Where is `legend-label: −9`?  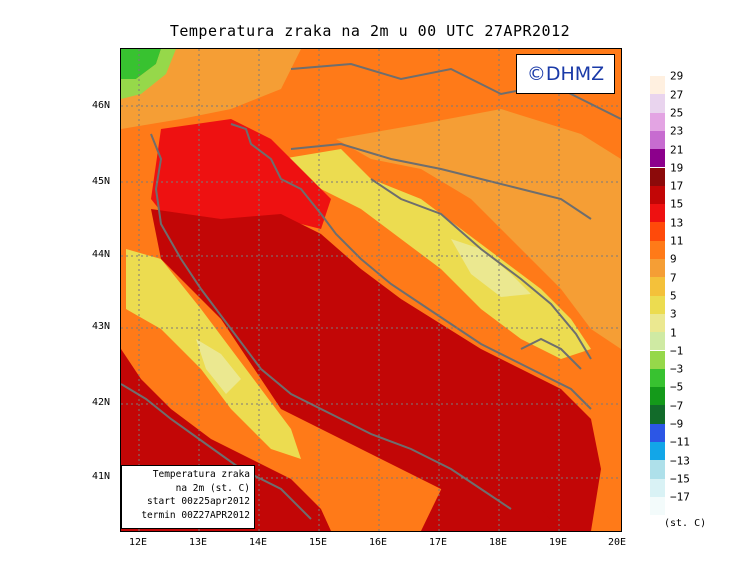
legend-label: −9 is located at coordinates (677, 424).